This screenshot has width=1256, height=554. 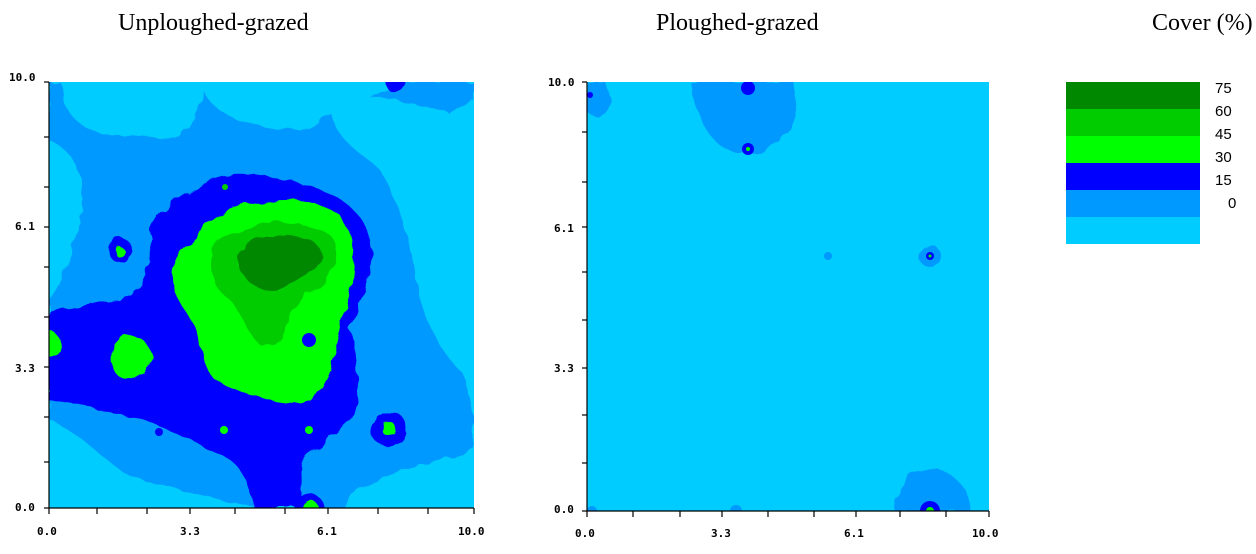 I want to click on left-spot-45-b, so click(x=55, y=343).